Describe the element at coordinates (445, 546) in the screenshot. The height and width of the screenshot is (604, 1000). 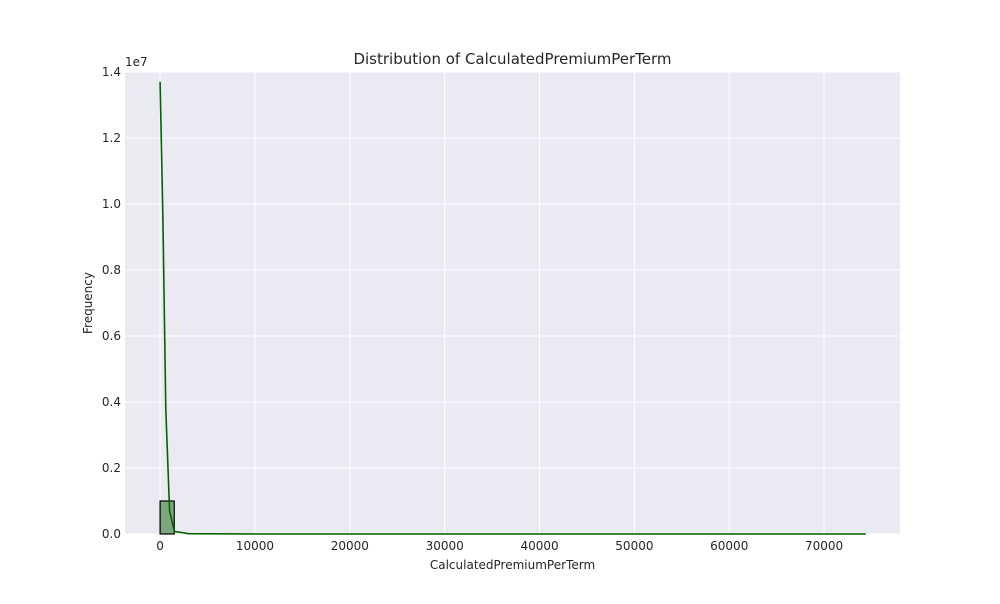
I see `x-tick-label: 30000` at that location.